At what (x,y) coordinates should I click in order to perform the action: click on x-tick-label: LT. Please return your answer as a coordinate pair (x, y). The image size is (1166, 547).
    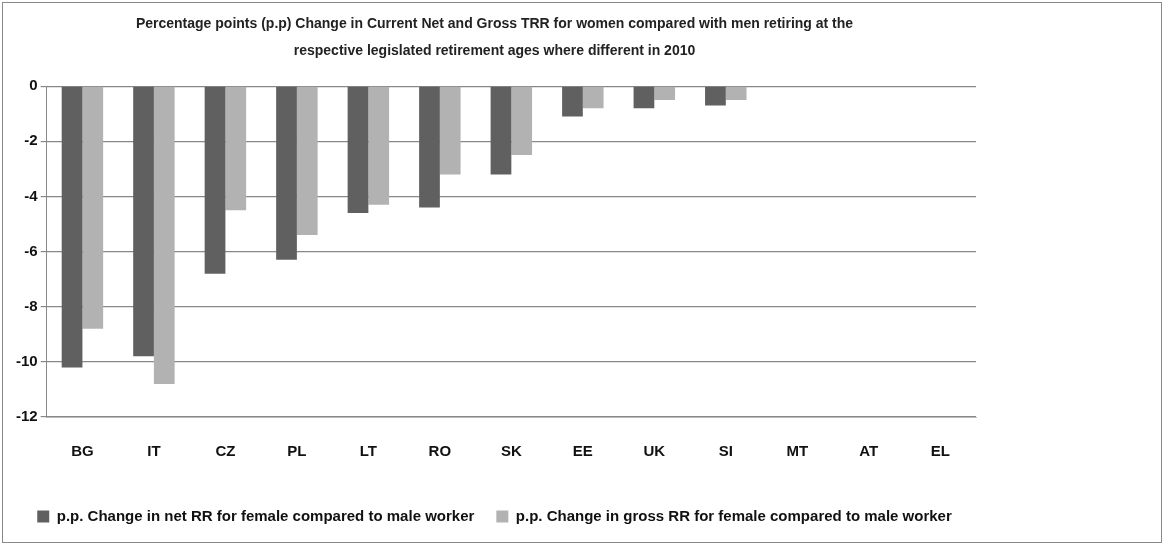
    Looking at the image, I should click on (368, 451).